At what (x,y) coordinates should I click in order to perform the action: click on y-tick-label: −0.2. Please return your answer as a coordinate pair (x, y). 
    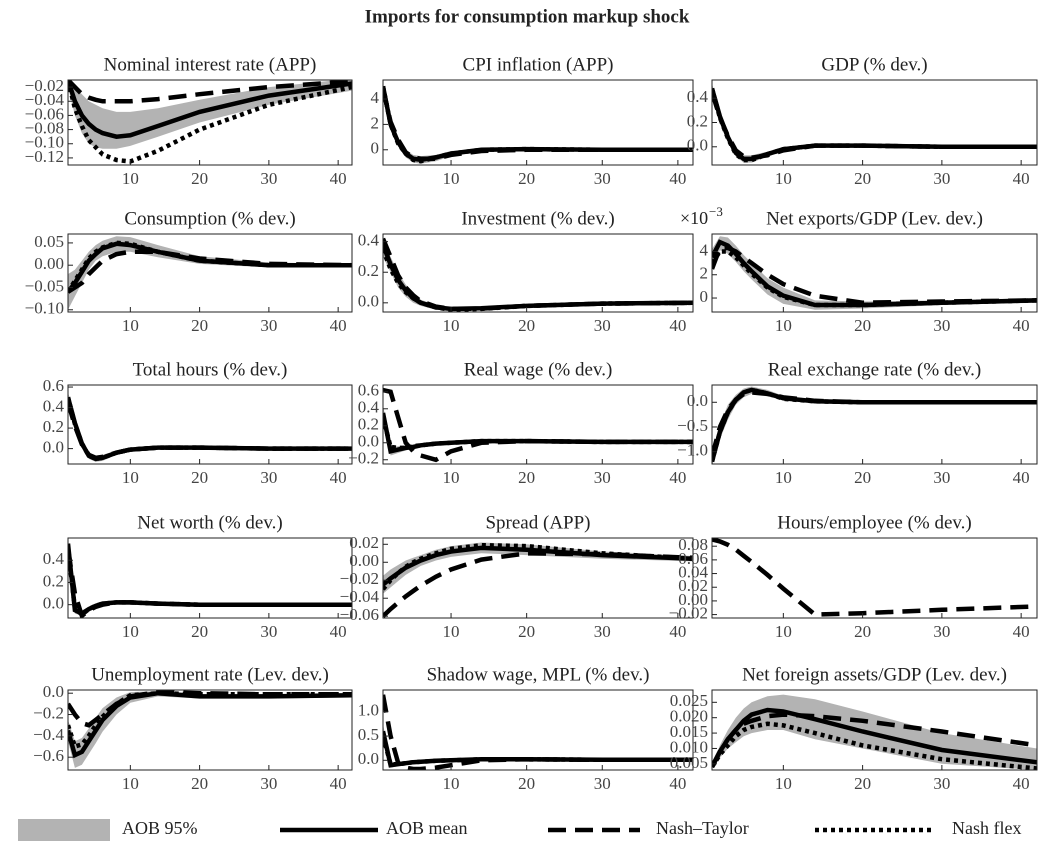
    Looking at the image, I should click on (48, 712).